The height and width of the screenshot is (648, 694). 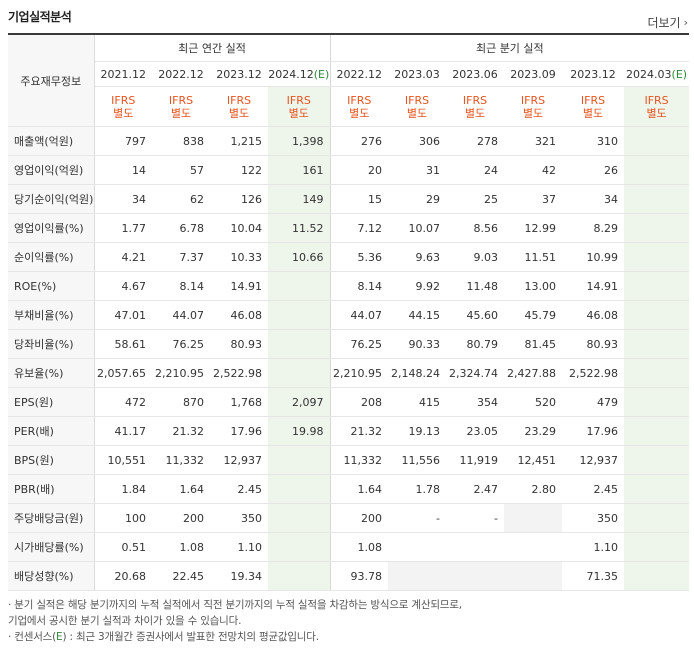 I want to click on table-cell: 10.07, so click(x=417, y=228).